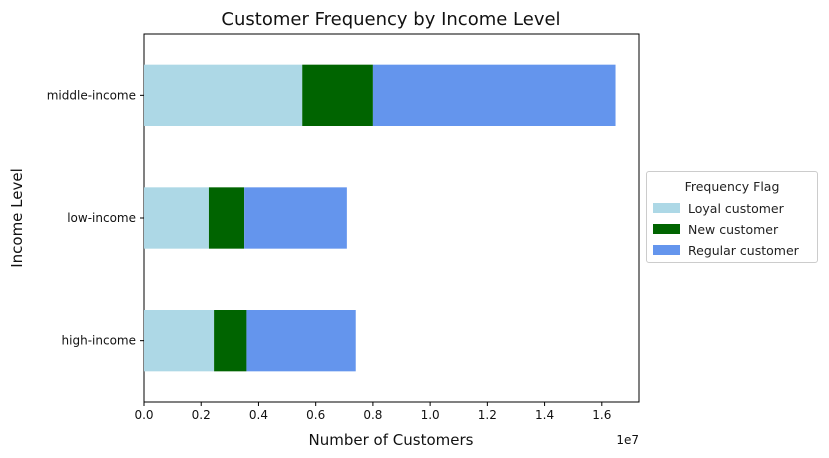 This screenshot has height=458, width=829. I want to click on x-tick-label: 1.4, so click(544, 415).